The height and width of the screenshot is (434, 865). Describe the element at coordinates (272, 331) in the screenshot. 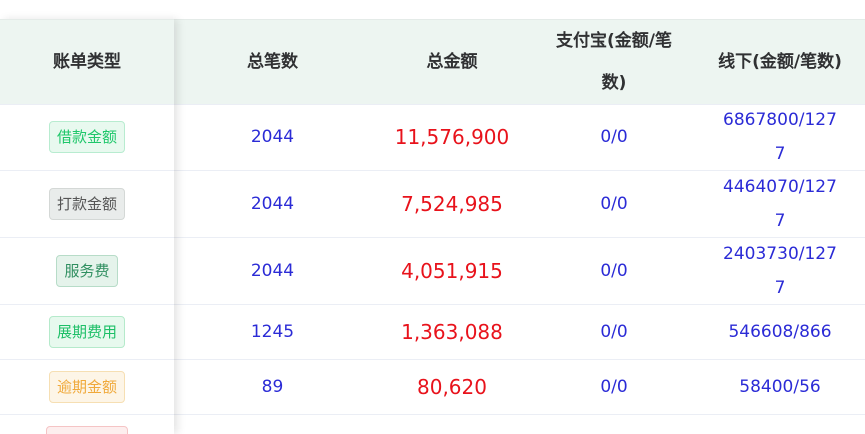

I see `count-cell: 1245` at that location.